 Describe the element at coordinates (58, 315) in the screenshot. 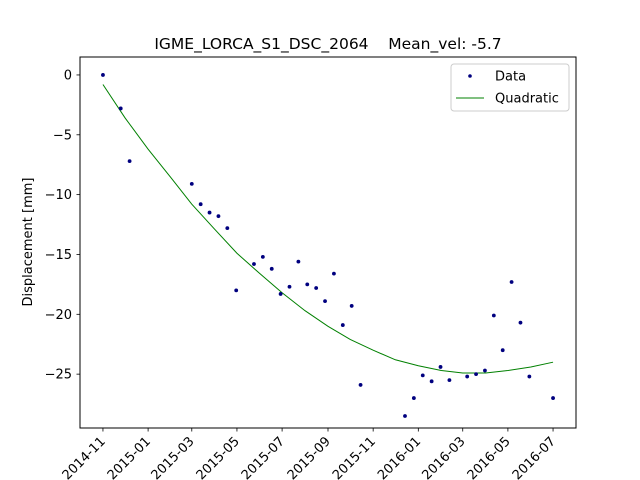

I see `y-tick-label: −20` at that location.